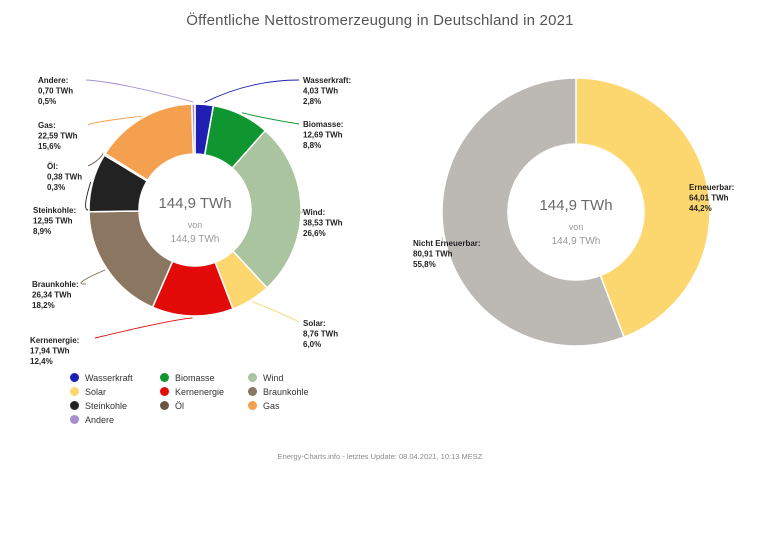 The image size is (760, 537). What do you see at coordinates (55, 91) in the screenshot?
I see `data-label-andere-value: 0,70 TWh` at bounding box center [55, 91].